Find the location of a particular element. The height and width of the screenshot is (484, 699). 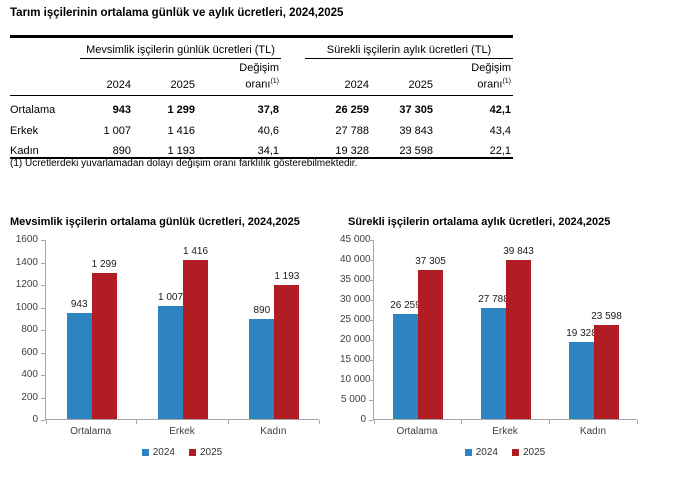

y-axis-tick-label: 30 000 is located at coordinates (355, 299).